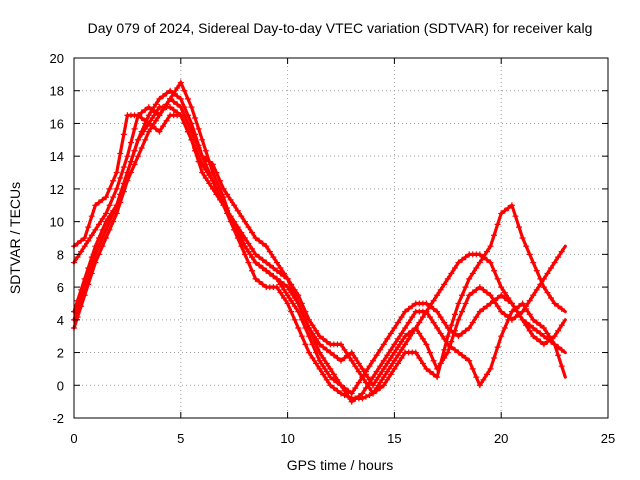  What do you see at coordinates (60, 320) in the screenshot?
I see `y-tick-label: 4` at bounding box center [60, 320].